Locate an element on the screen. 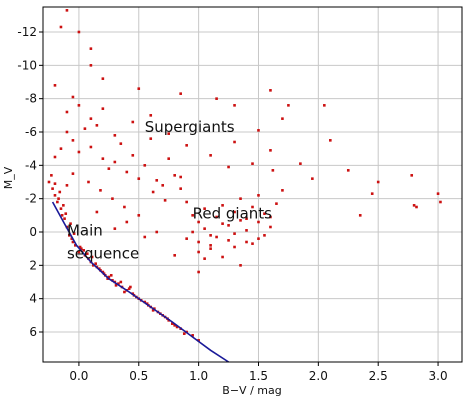 This screenshot has height=400, width=473. x-tick-label: 1.5 is located at coordinates (258, 376).